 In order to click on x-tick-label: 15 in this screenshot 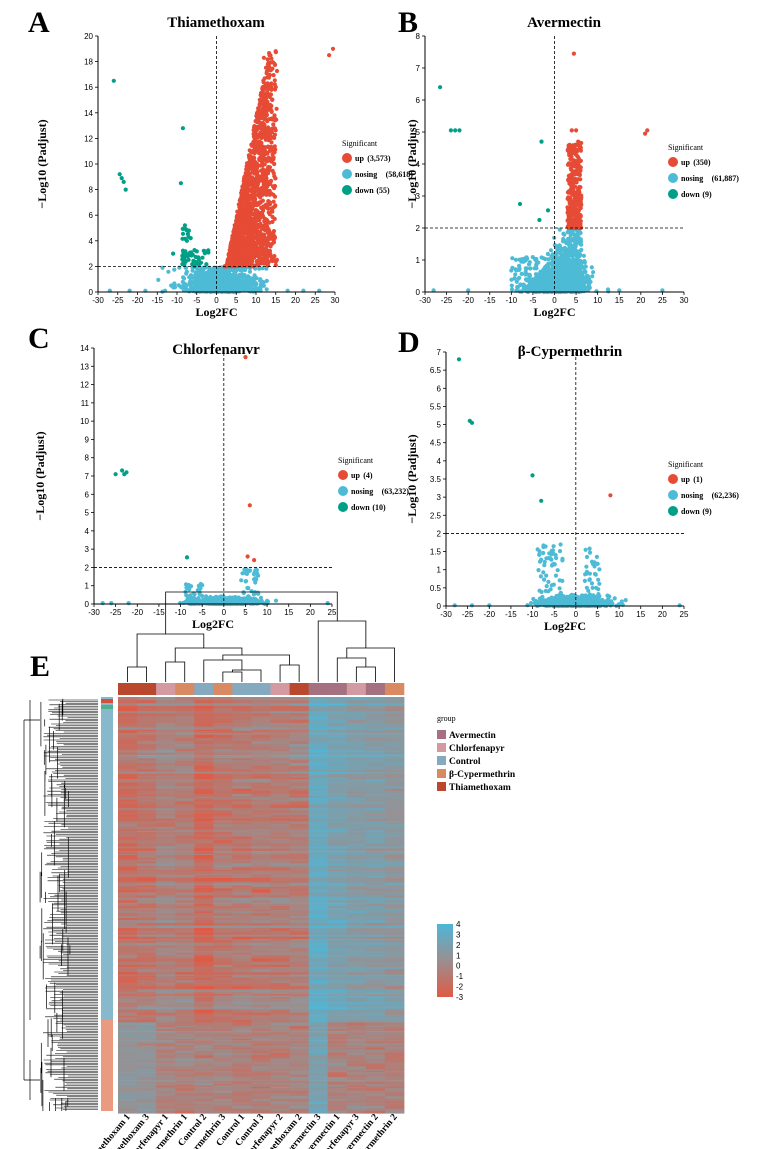, I will do `click(275, 300)`.